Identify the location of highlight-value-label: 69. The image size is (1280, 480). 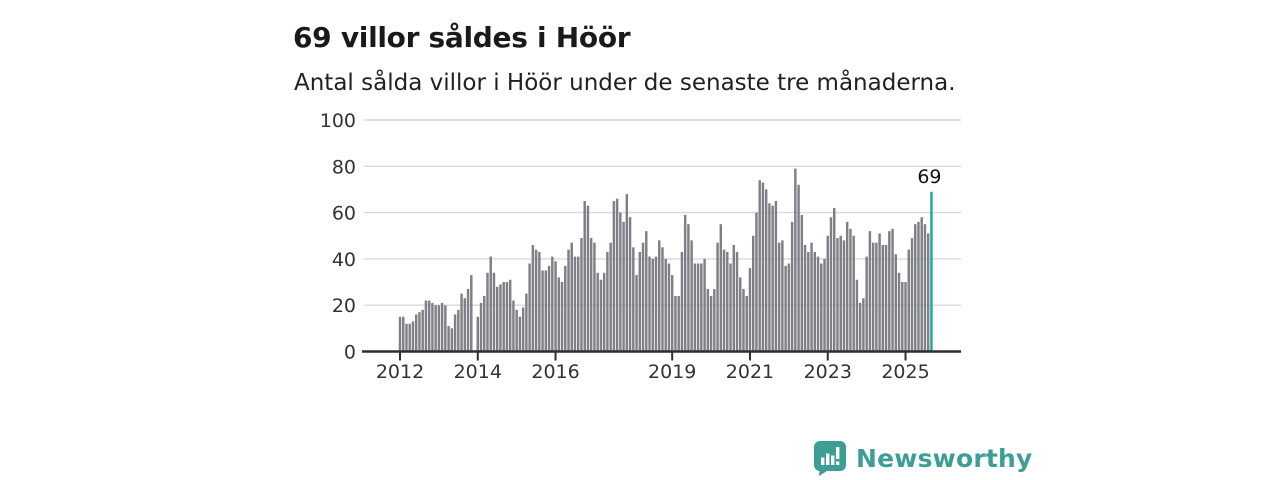
(929, 177).